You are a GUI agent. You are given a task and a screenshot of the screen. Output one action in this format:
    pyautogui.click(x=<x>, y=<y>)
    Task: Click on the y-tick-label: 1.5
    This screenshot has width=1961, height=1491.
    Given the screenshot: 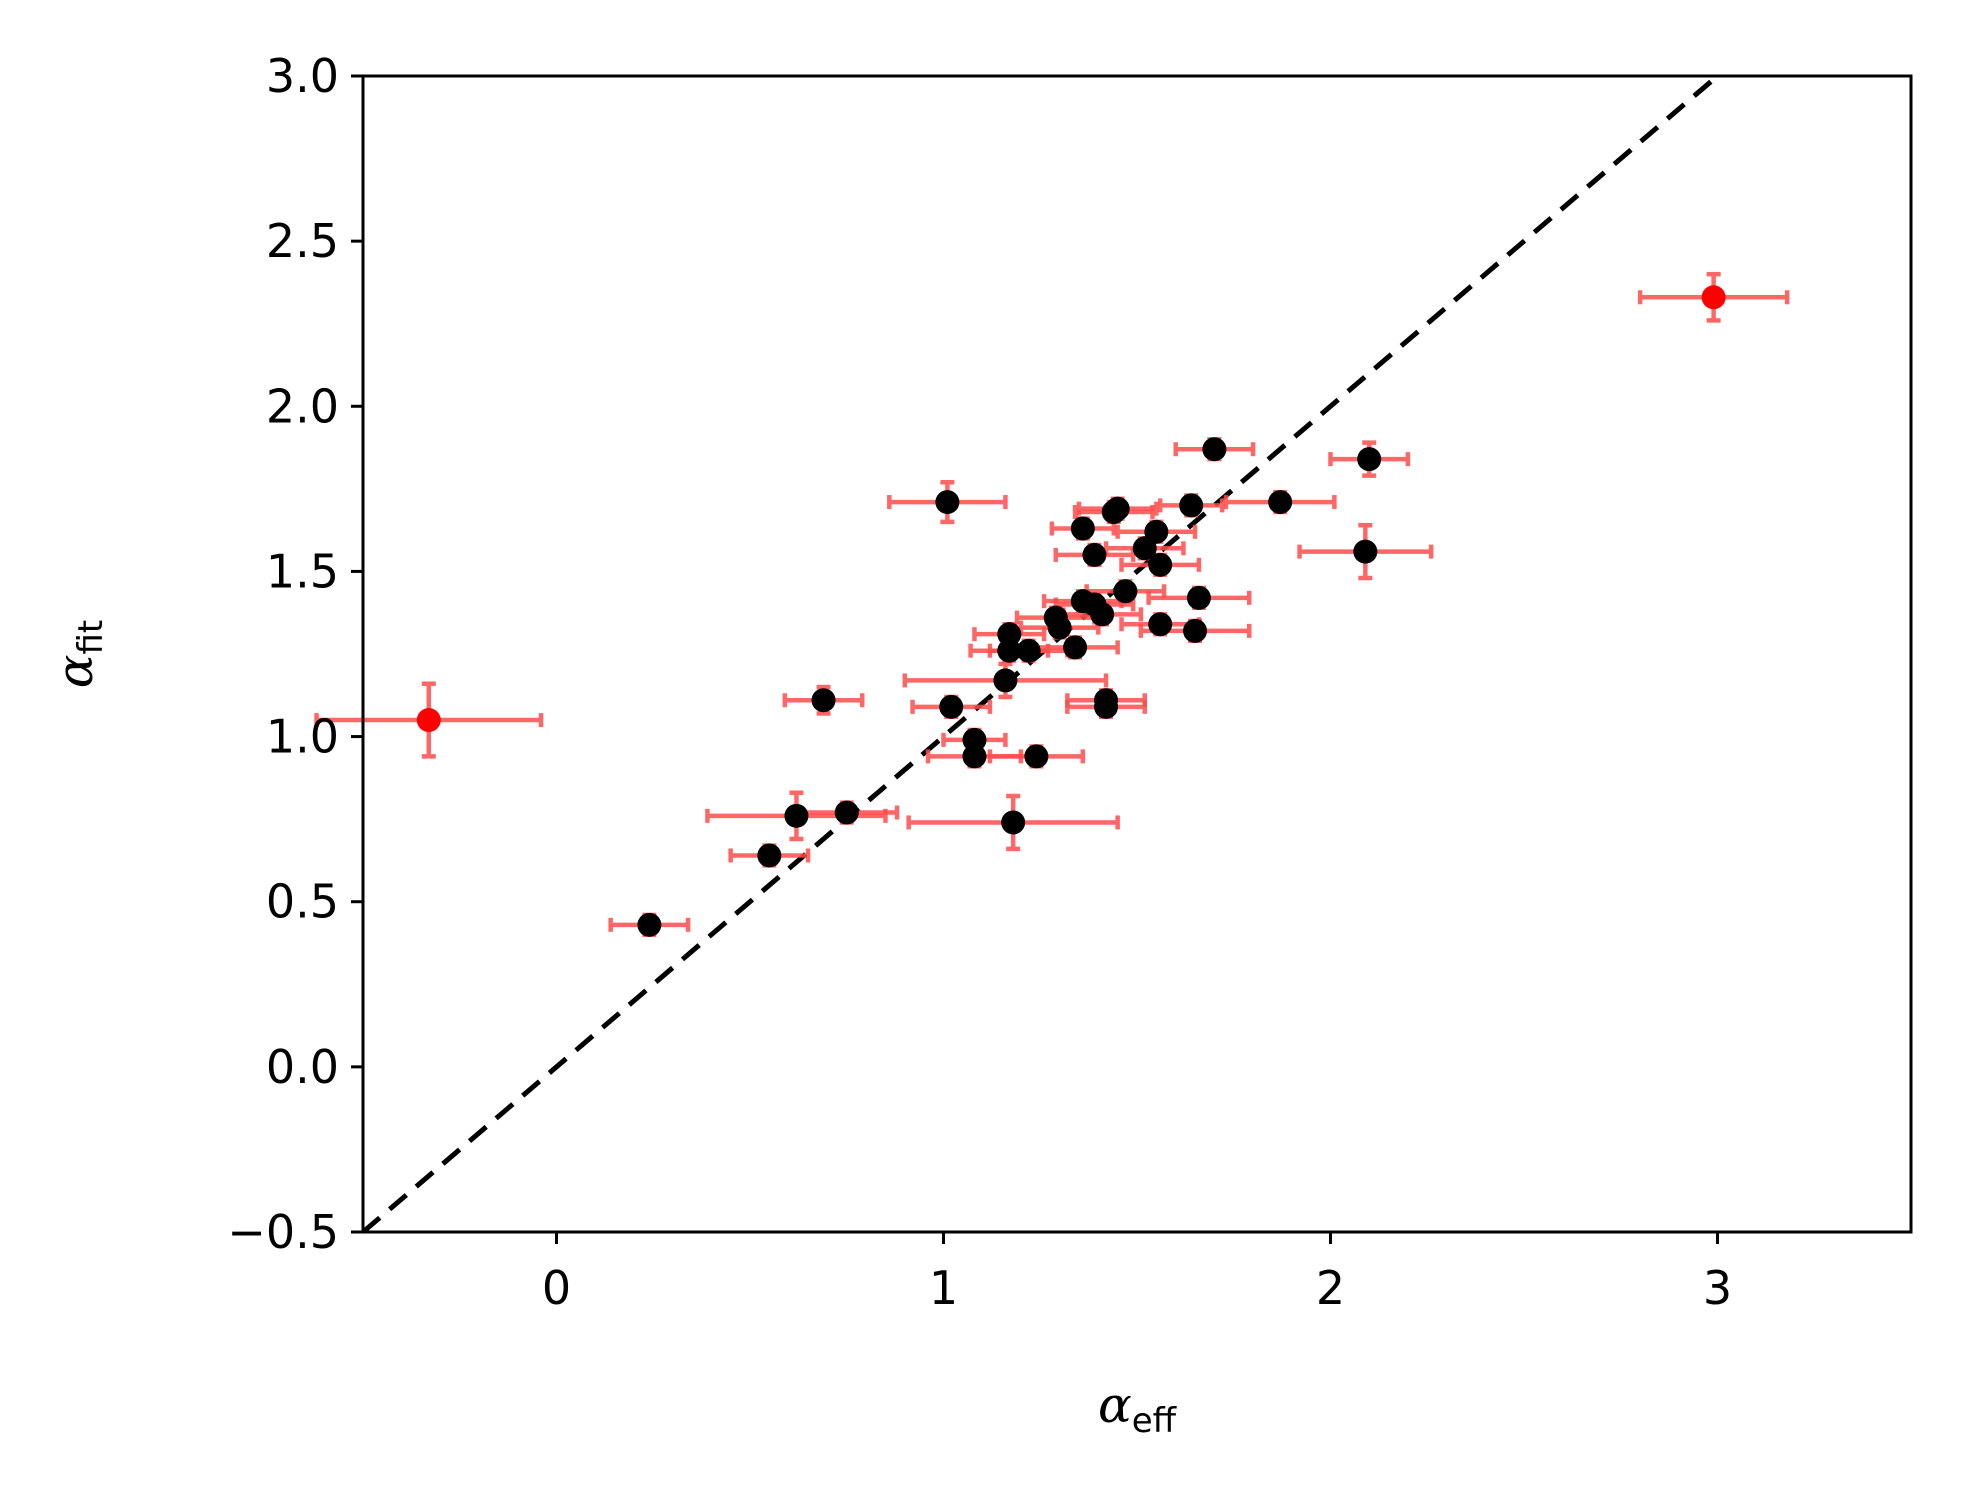 What is the action you would take?
    pyautogui.click(x=302, y=571)
    